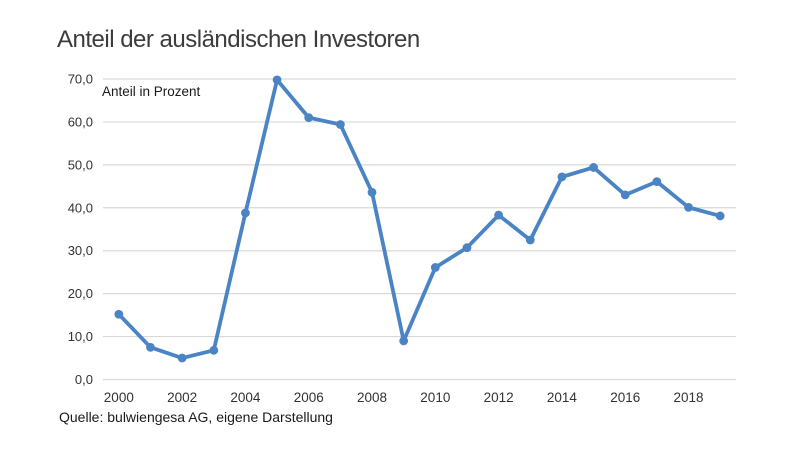  I want to click on x-tick-label: 2014, so click(562, 397).